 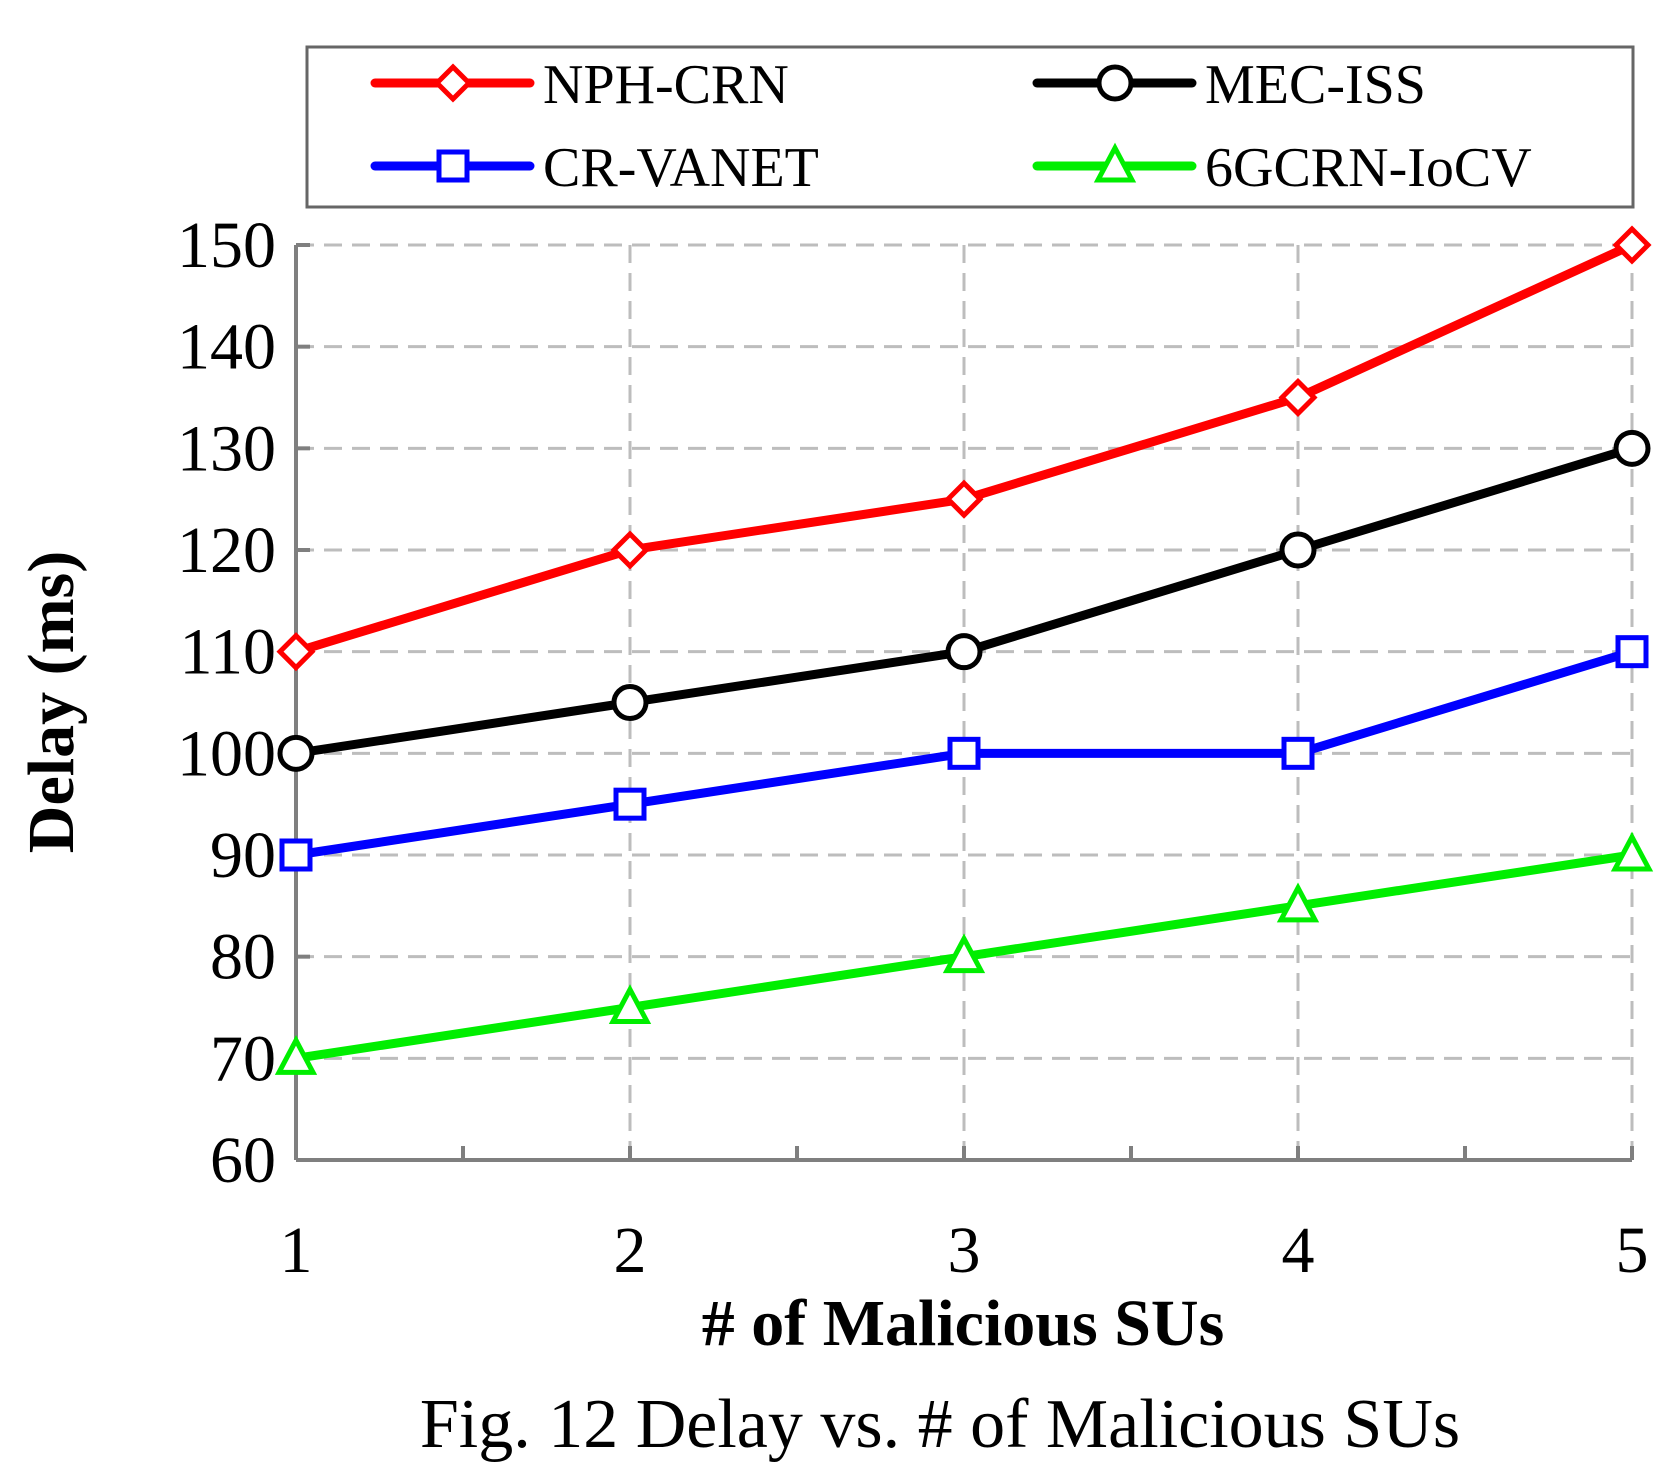 What do you see at coordinates (1632, 1250) in the screenshot?
I see `x-tick-label: 5` at bounding box center [1632, 1250].